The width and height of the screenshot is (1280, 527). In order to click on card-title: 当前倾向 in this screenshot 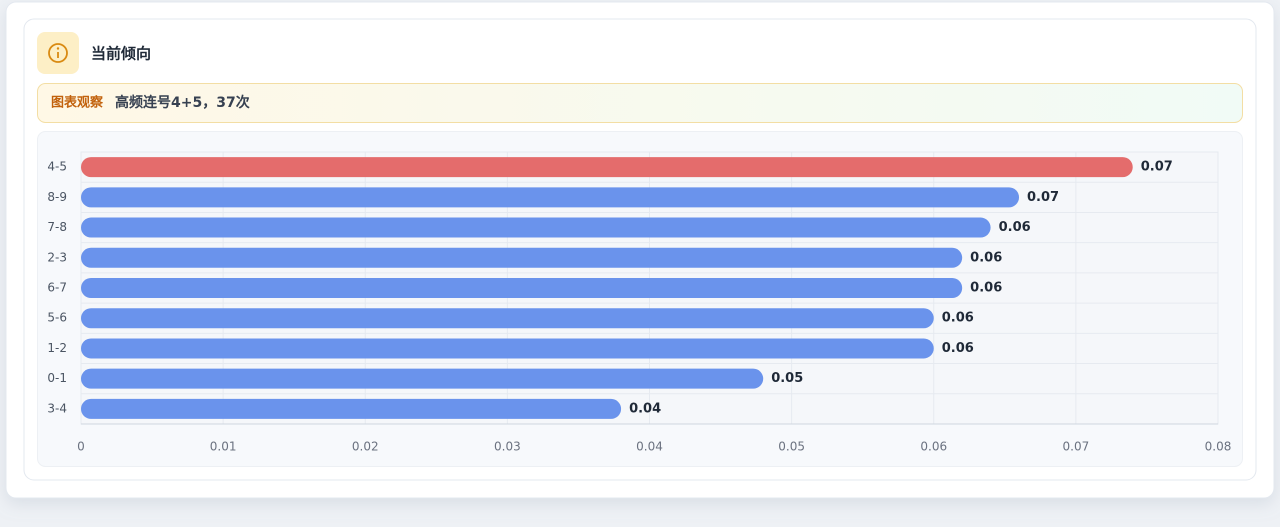, I will do `click(121, 54)`.